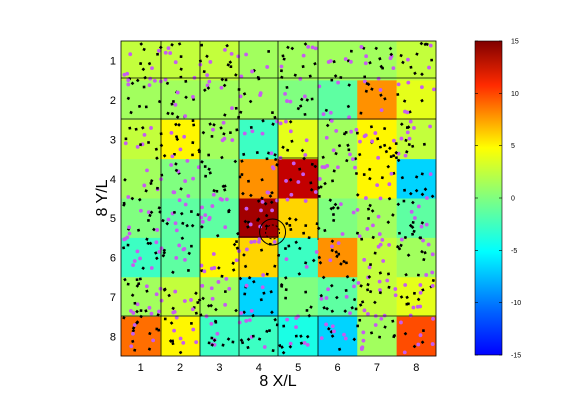  Describe the element at coordinates (219, 368) in the screenshot. I see `x-tick-label: 3` at that location.